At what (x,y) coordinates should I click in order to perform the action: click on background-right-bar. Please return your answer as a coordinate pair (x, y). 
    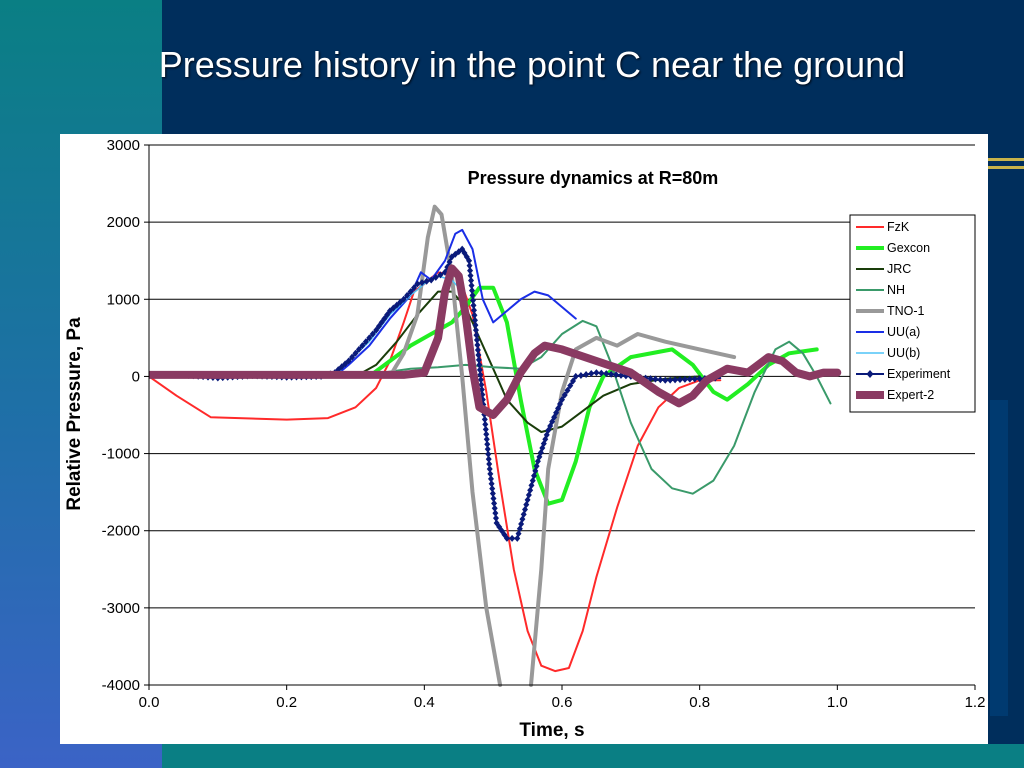
    Looking at the image, I should click on (999, 558).